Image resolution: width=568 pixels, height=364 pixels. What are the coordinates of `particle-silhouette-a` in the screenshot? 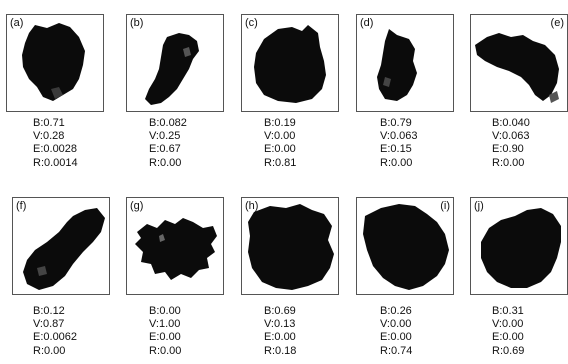 It's located at (53, 62).